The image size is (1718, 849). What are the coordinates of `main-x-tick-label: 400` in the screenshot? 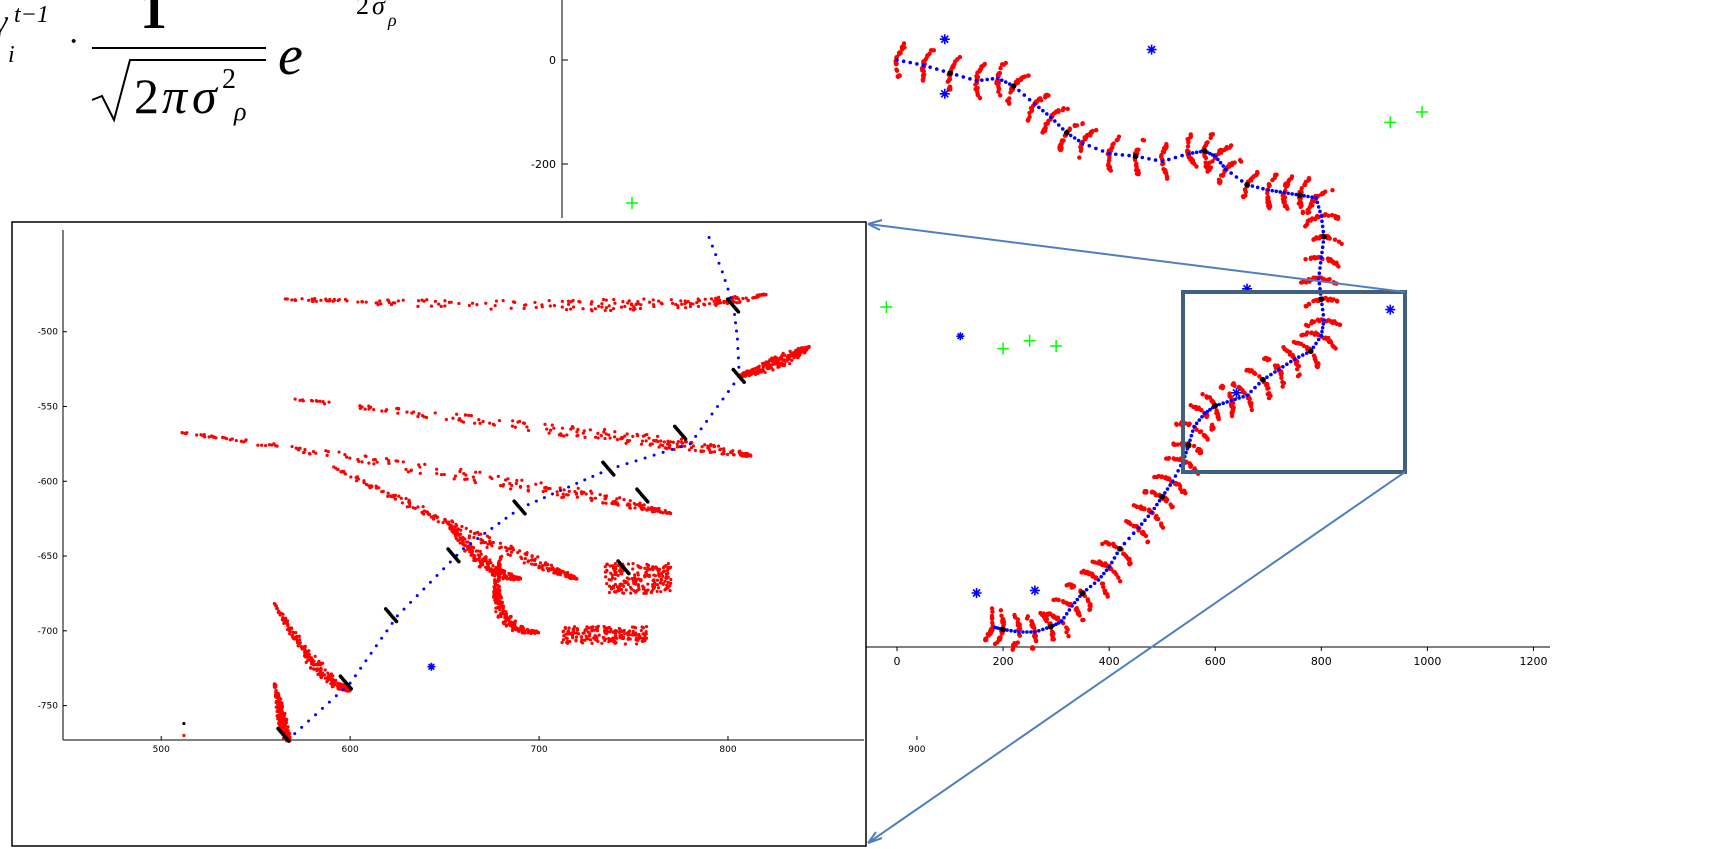 It's located at (1109, 661).